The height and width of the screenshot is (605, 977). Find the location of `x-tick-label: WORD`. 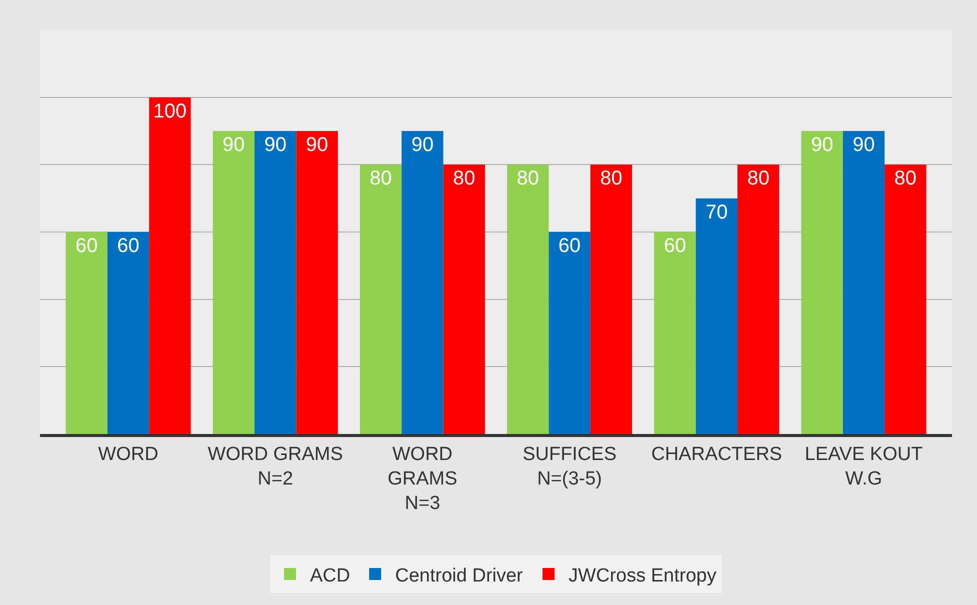

x-tick-label: WORD is located at coordinates (128, 454).